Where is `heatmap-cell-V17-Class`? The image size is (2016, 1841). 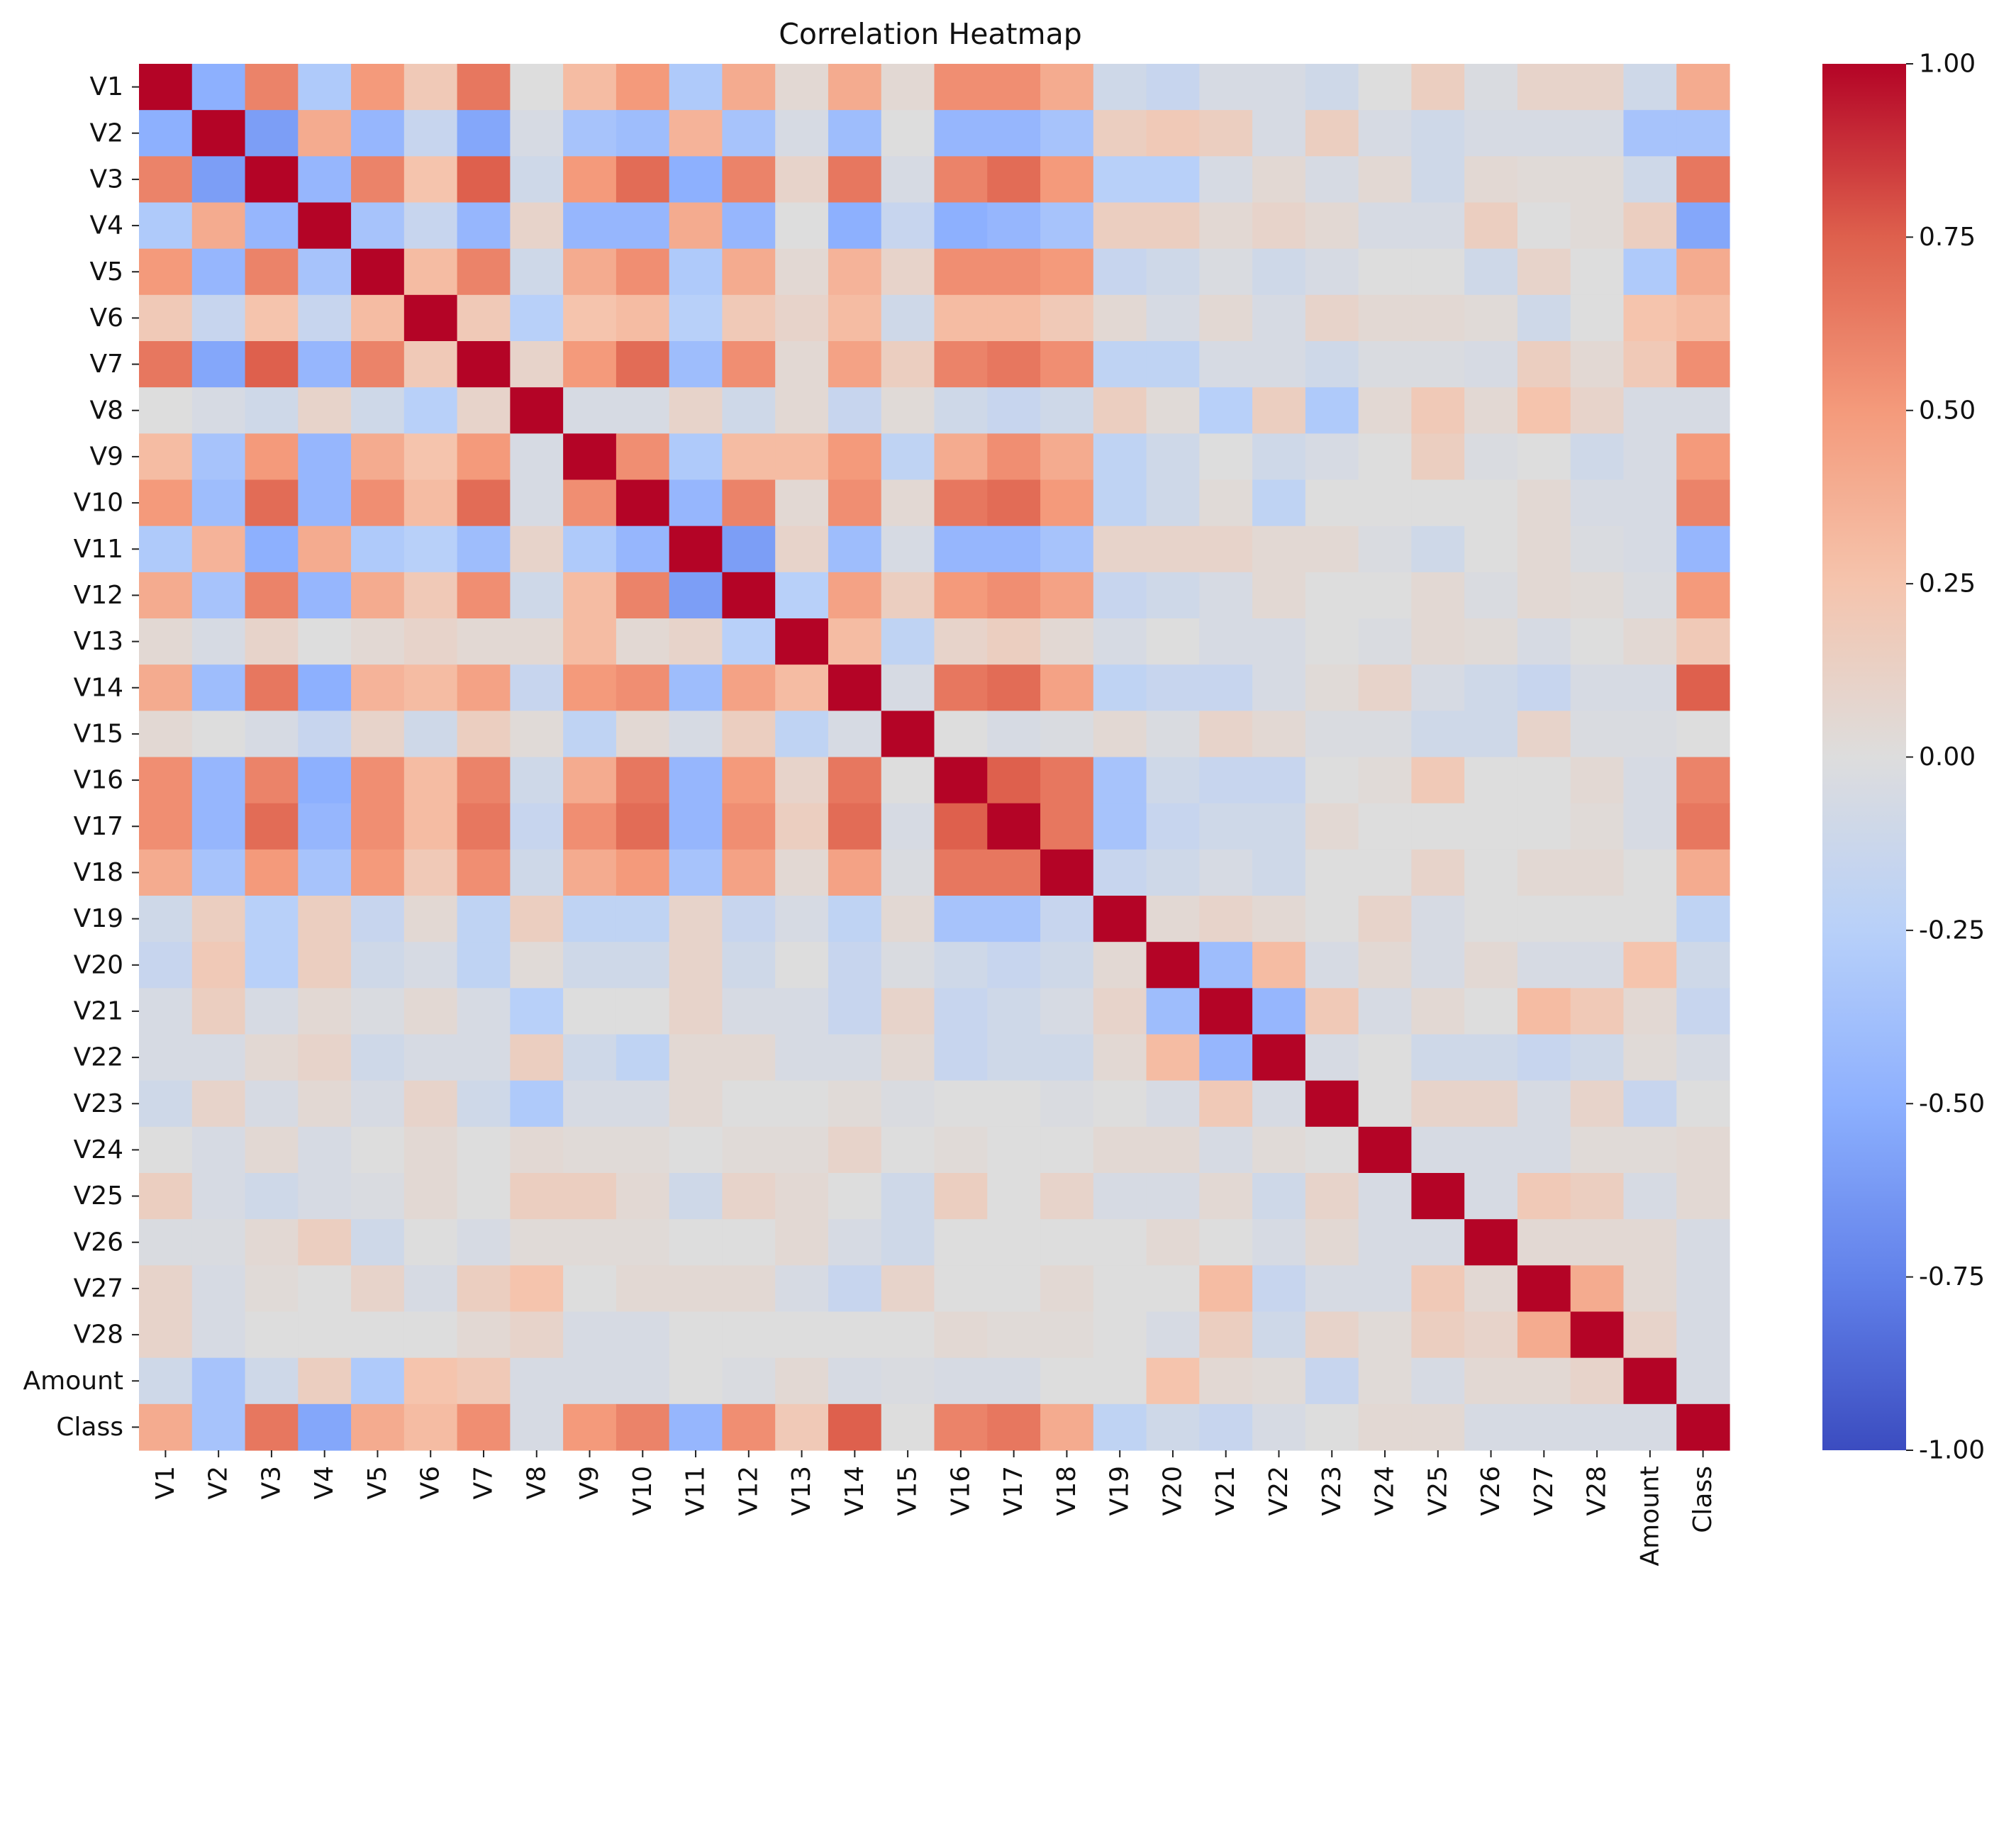 heatmap-cell-V17-Class is located at coordinates (1703, 826).